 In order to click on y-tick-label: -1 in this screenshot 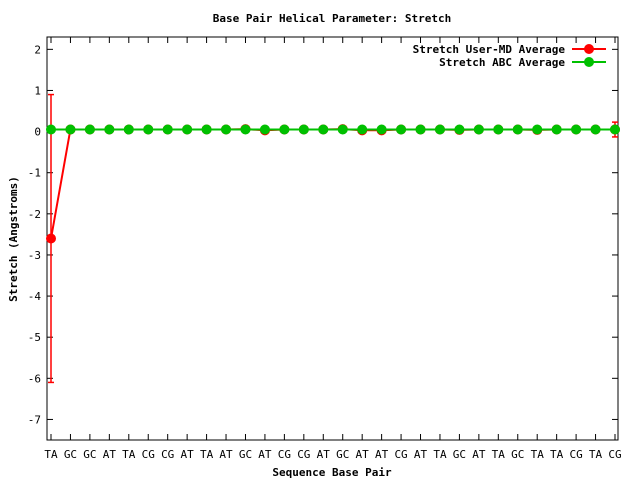, I will do `click(34, 173)`.